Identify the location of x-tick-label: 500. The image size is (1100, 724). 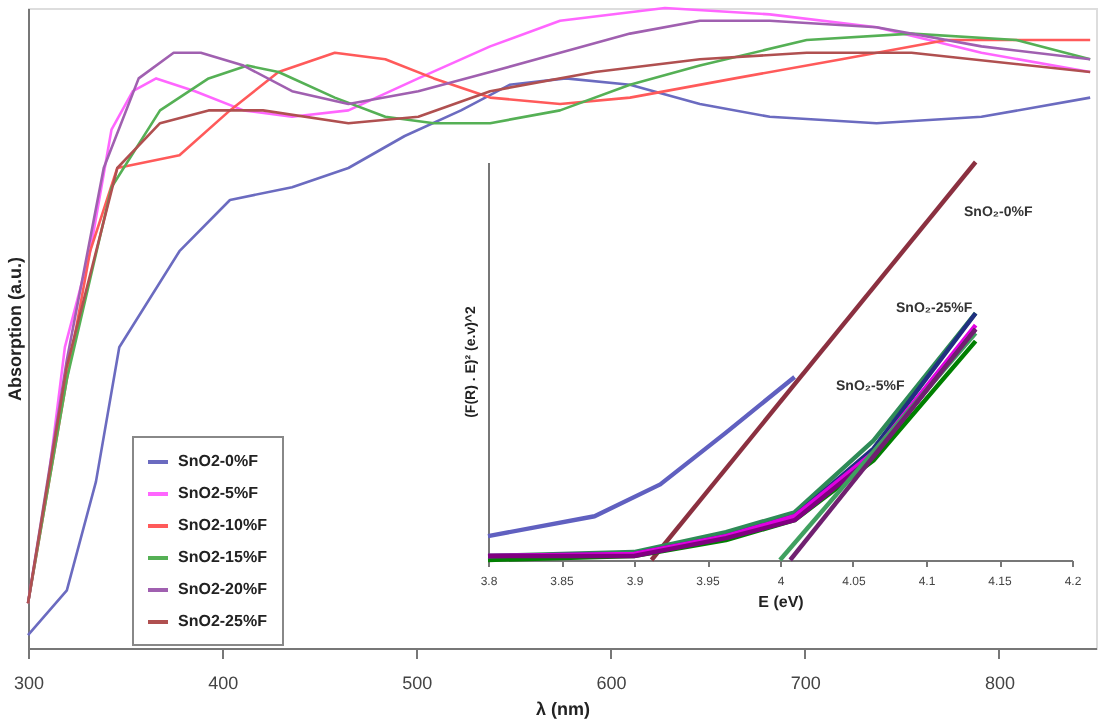
(417, 683).